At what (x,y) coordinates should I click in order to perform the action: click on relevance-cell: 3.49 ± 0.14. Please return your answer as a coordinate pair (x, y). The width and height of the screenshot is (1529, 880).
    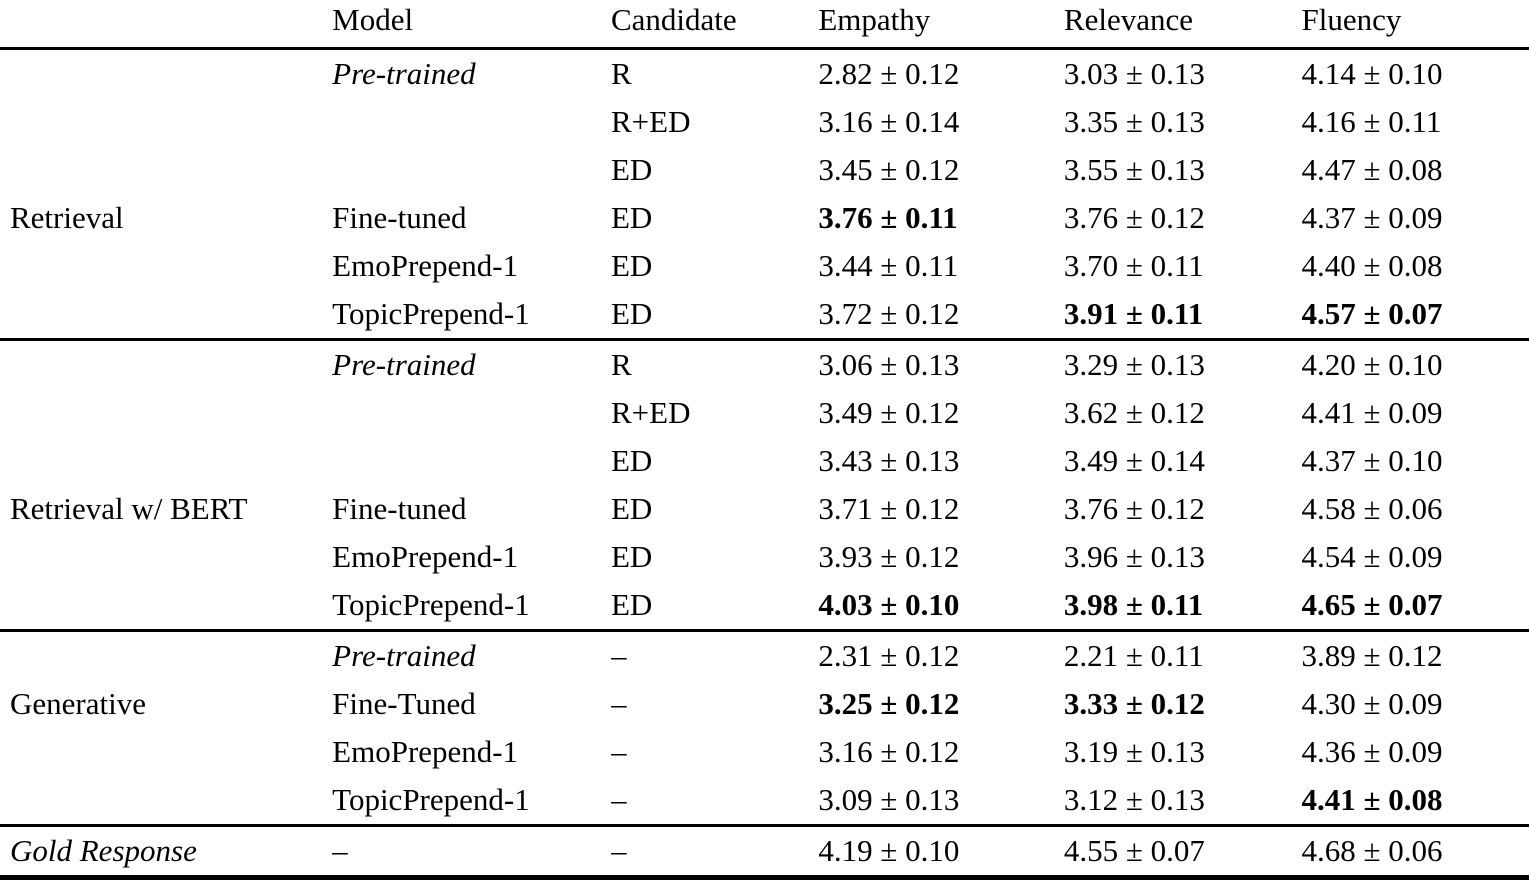
    Looking at the image, I should click on (1134, 460).